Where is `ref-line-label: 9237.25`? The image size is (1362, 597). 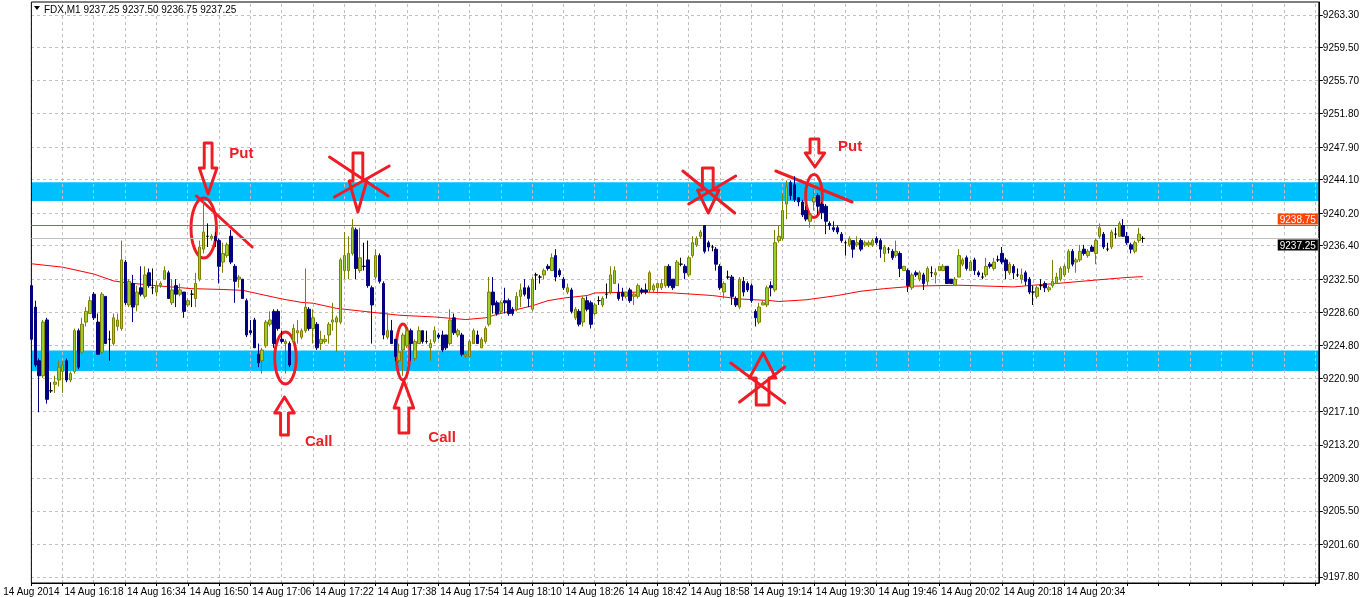 ref-line-label: 9237.25 is located at coordinates (1298, 245).